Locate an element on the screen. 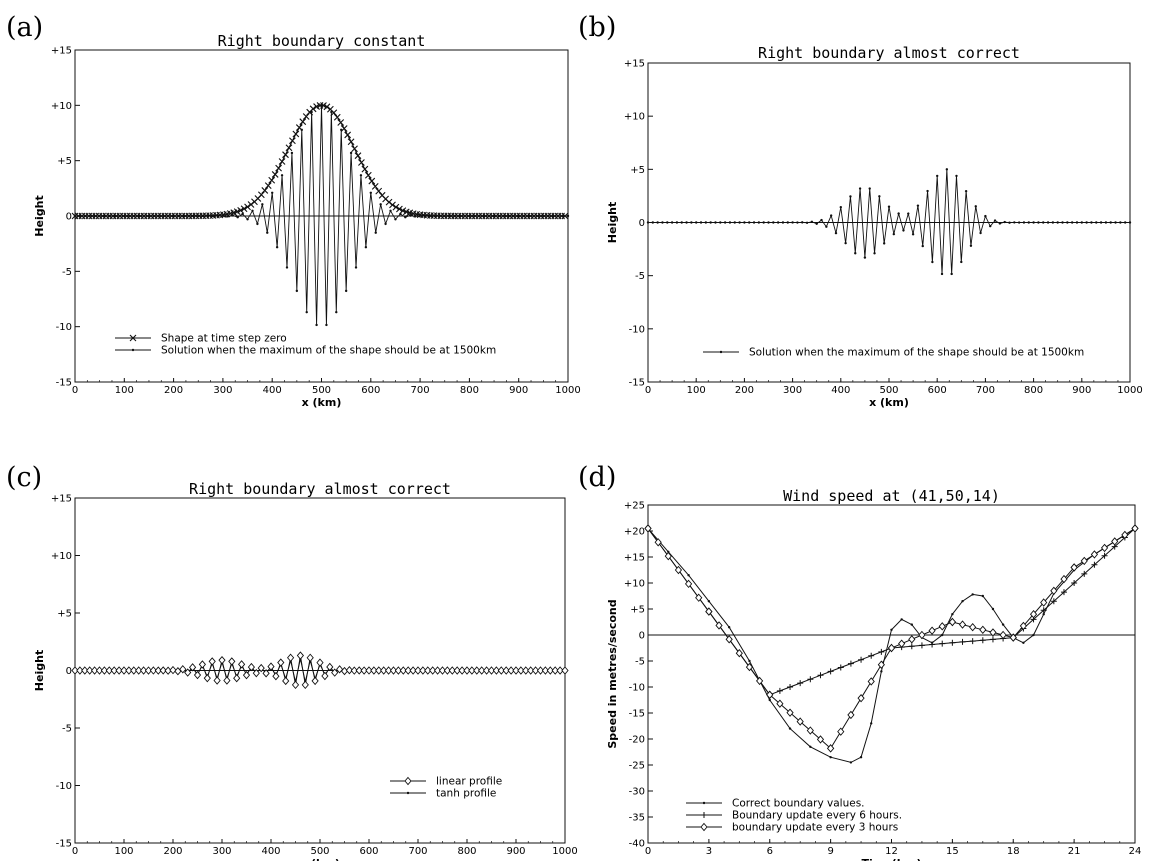  y-tick-label: -10 is located at coordinates (64, 327).